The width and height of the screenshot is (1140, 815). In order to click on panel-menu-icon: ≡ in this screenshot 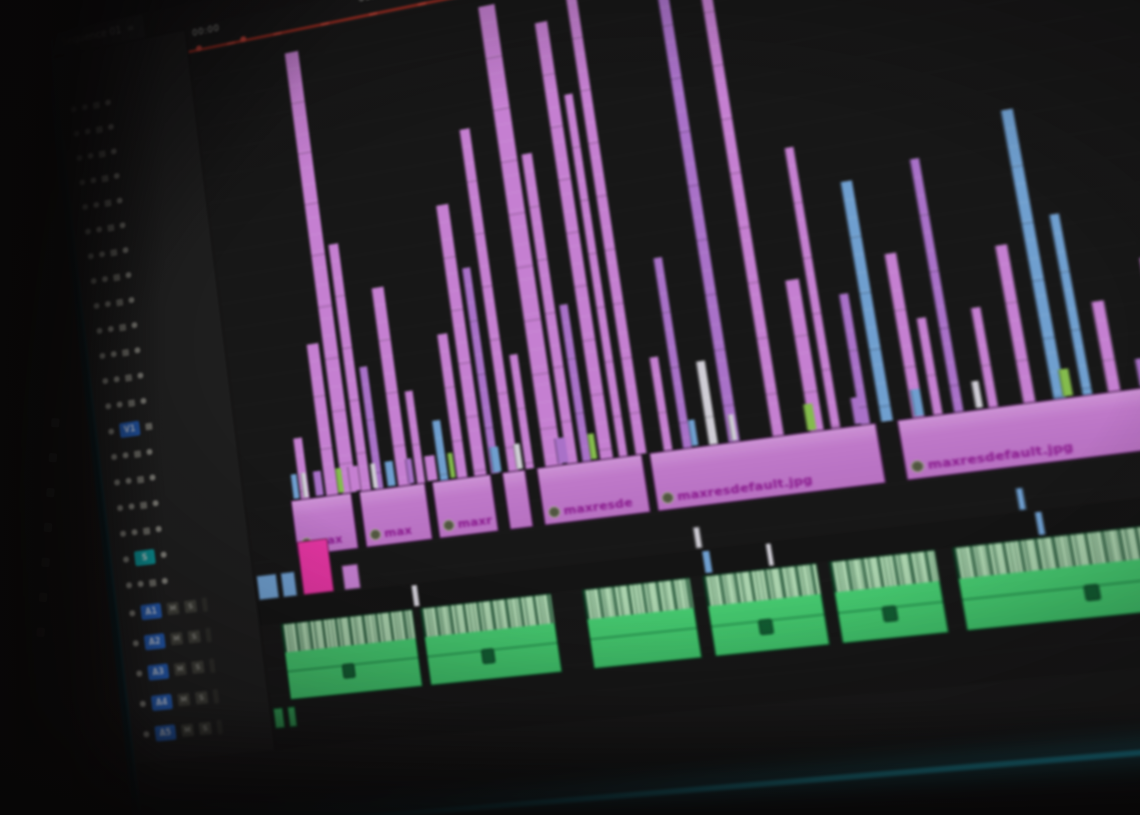, I will do `click(130, 28)`.